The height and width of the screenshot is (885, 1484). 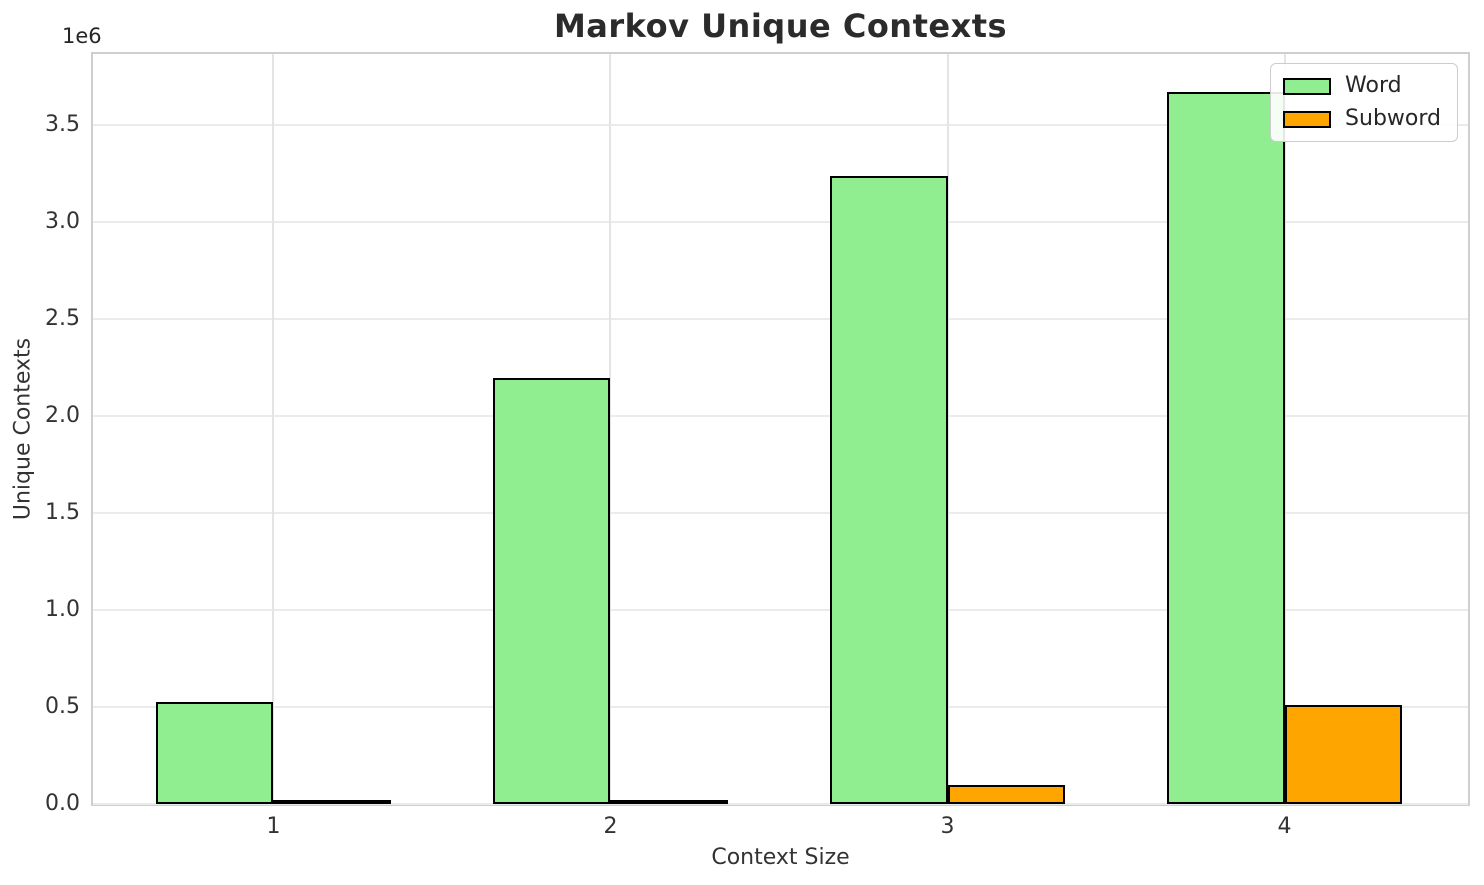 I want to click on chart-title: Markov Unique Contexts, so click(x=780, y=26).